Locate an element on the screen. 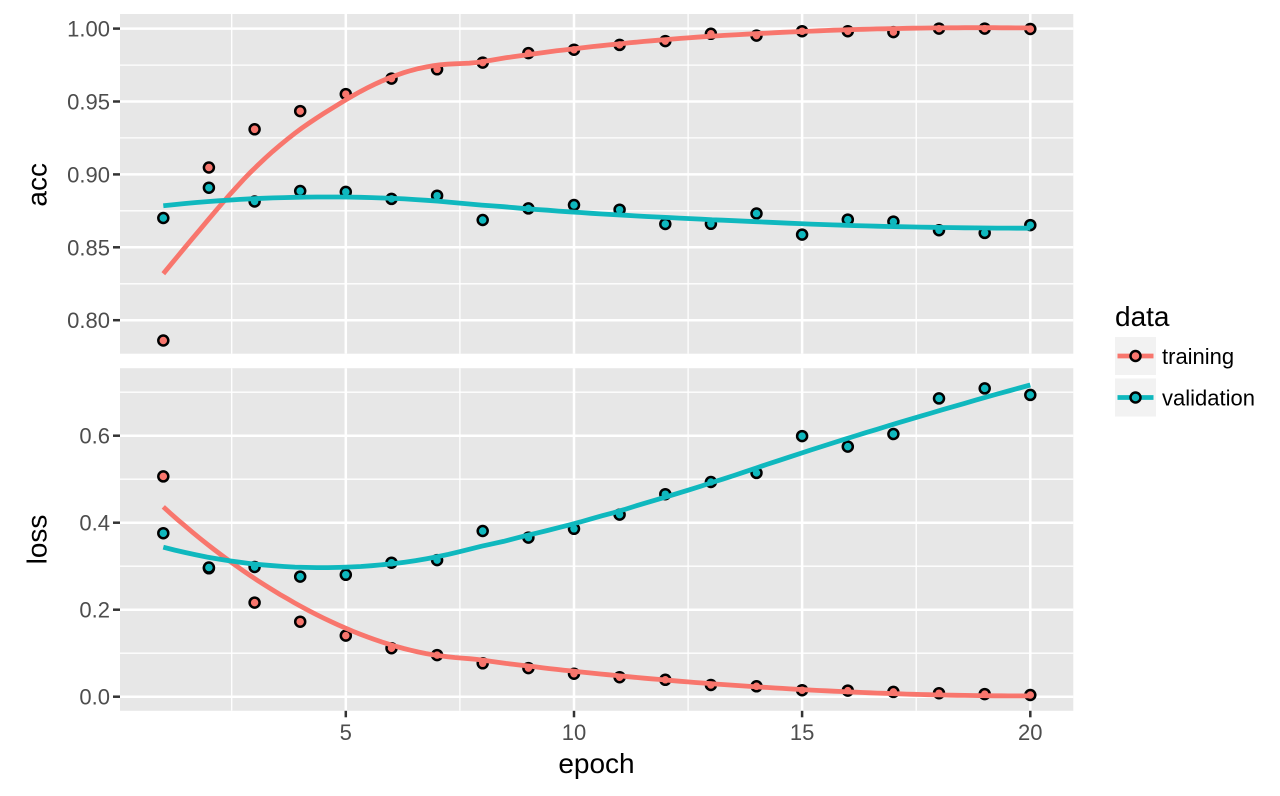 Image resolution: width=1280 pixels, height=796 pixels. svg-text: training is located at coordinates (1198, 356).